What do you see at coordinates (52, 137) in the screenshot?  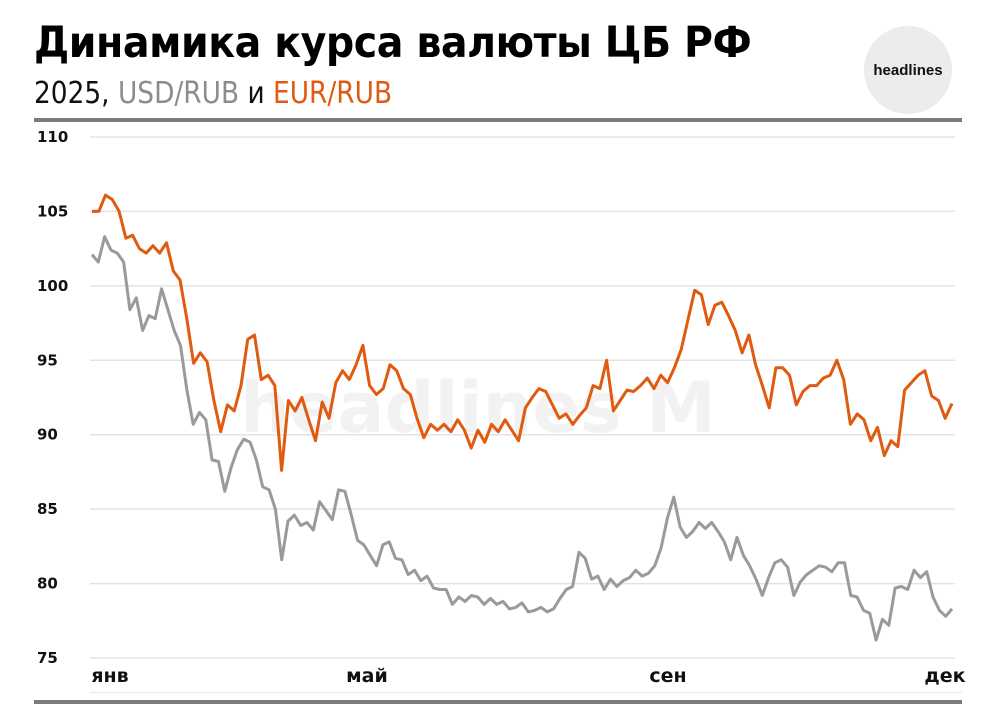 I see `y-tick-label: 110` at bounding box center [52, 137].